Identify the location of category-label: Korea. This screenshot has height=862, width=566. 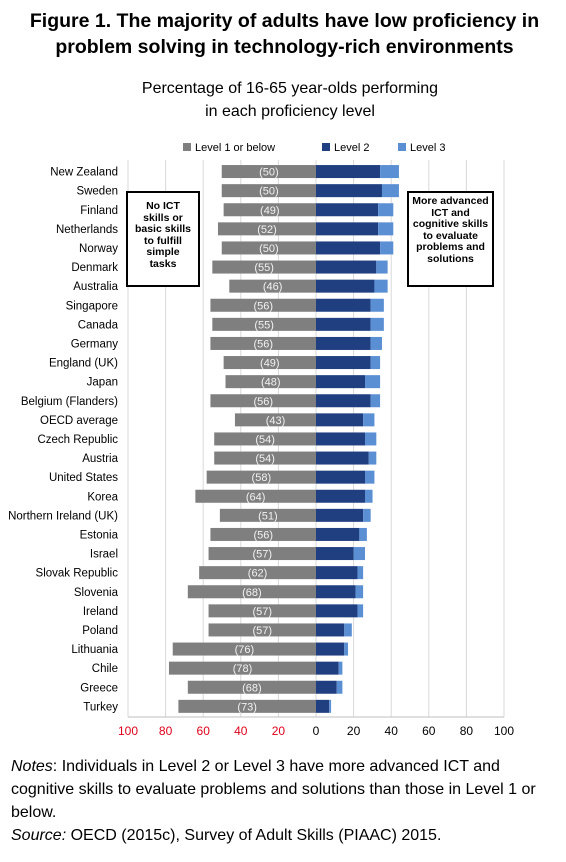
(102, 497).